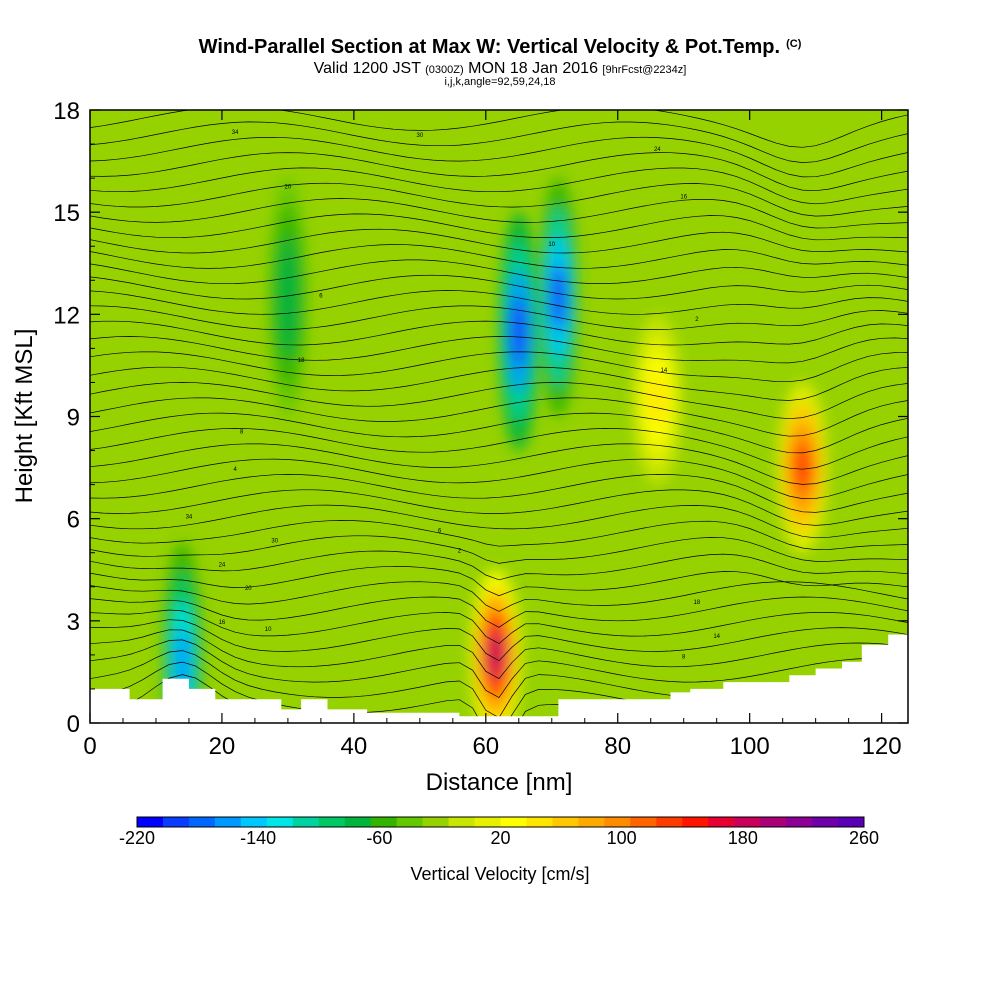  Describe the element at coordinates (268, 630) in the screenshot. I see `contour-label-17: 10` at that location.